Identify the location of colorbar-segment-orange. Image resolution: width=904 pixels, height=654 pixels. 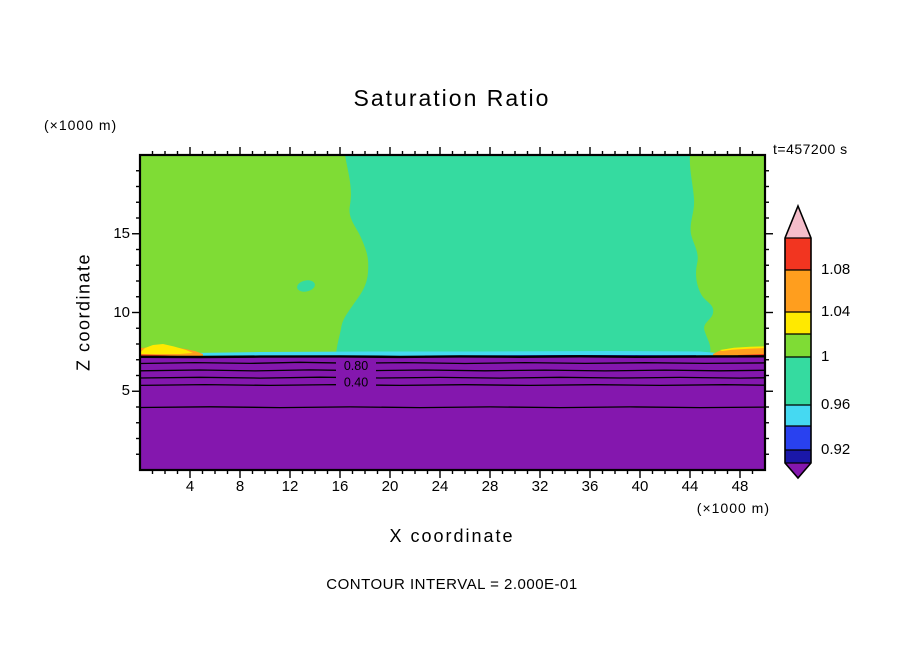
(798, 291).